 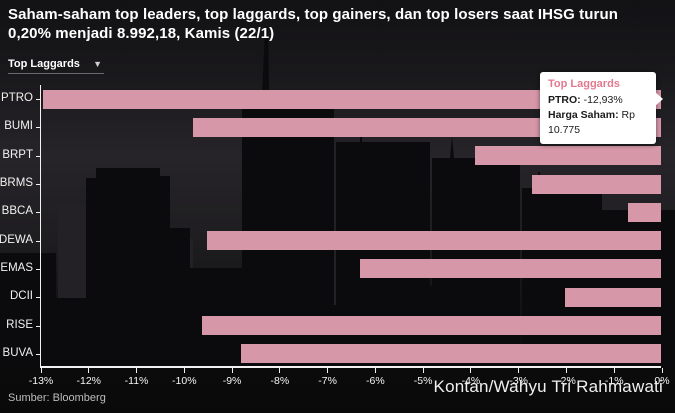 I want to click on x-axis-label: -13%, so click(x=41, y=381).